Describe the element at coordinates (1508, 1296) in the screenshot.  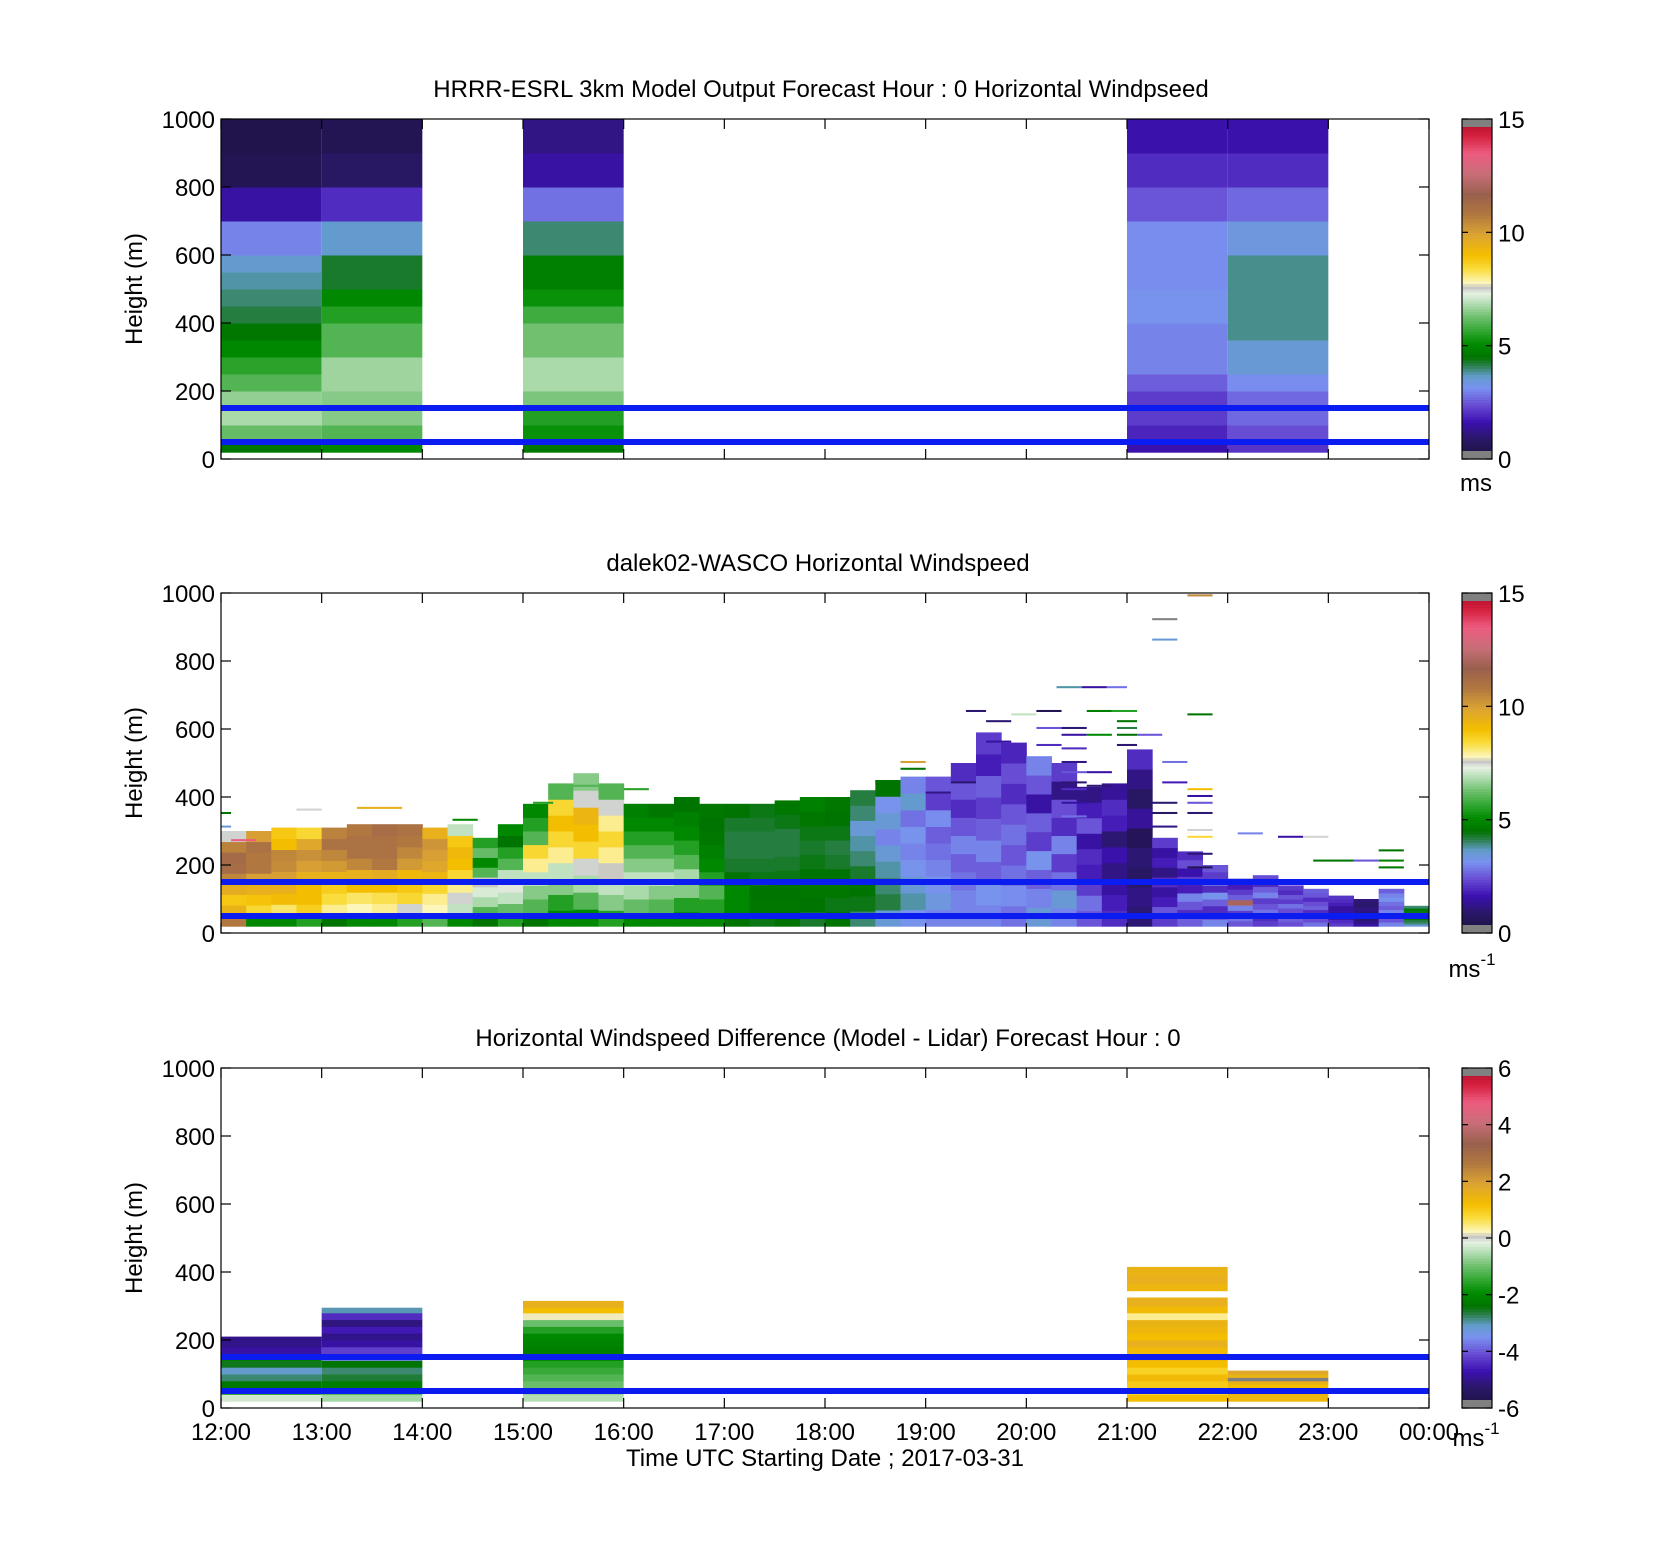
I see `colorbar-tick-label: -2` at that location.